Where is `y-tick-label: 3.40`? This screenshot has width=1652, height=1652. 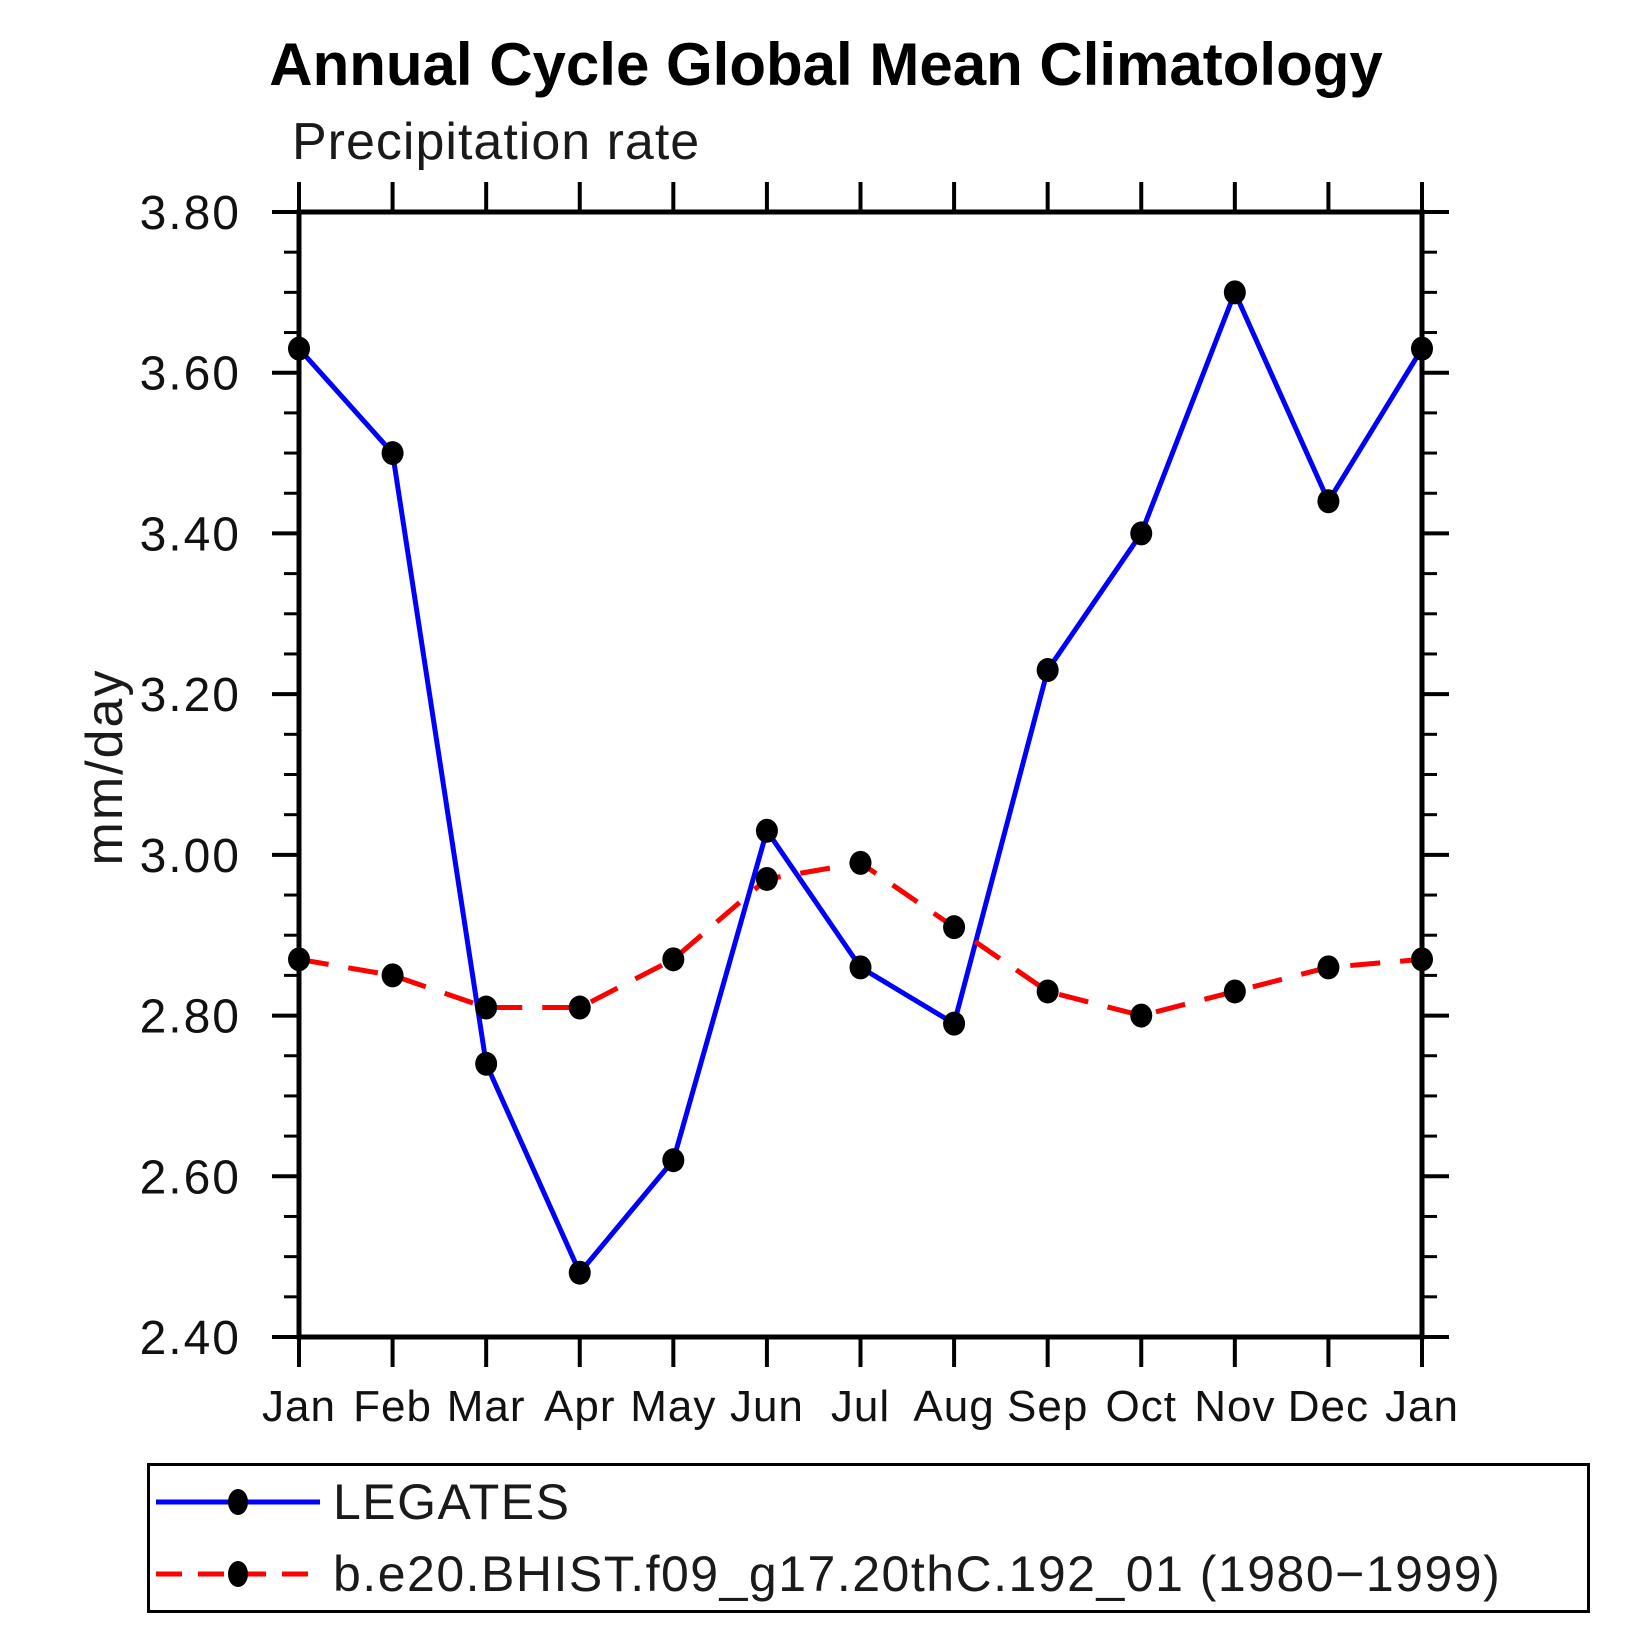 y-tick-label: 3.40 is located at coordinates (190, 534).